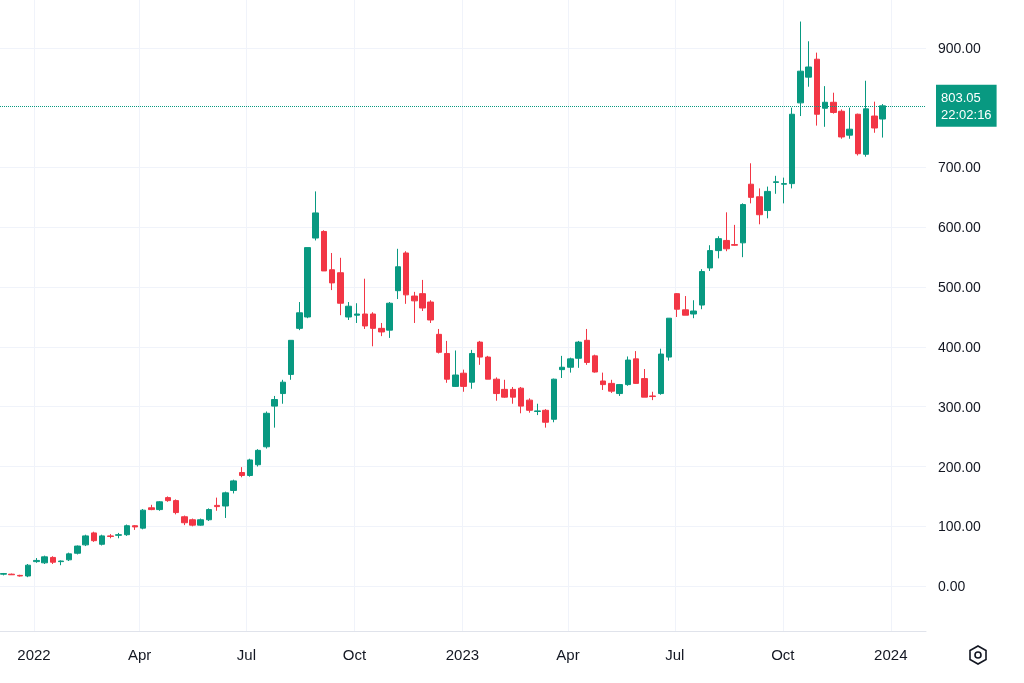  I want to click on text: 22:02:16, so click(966, 114).